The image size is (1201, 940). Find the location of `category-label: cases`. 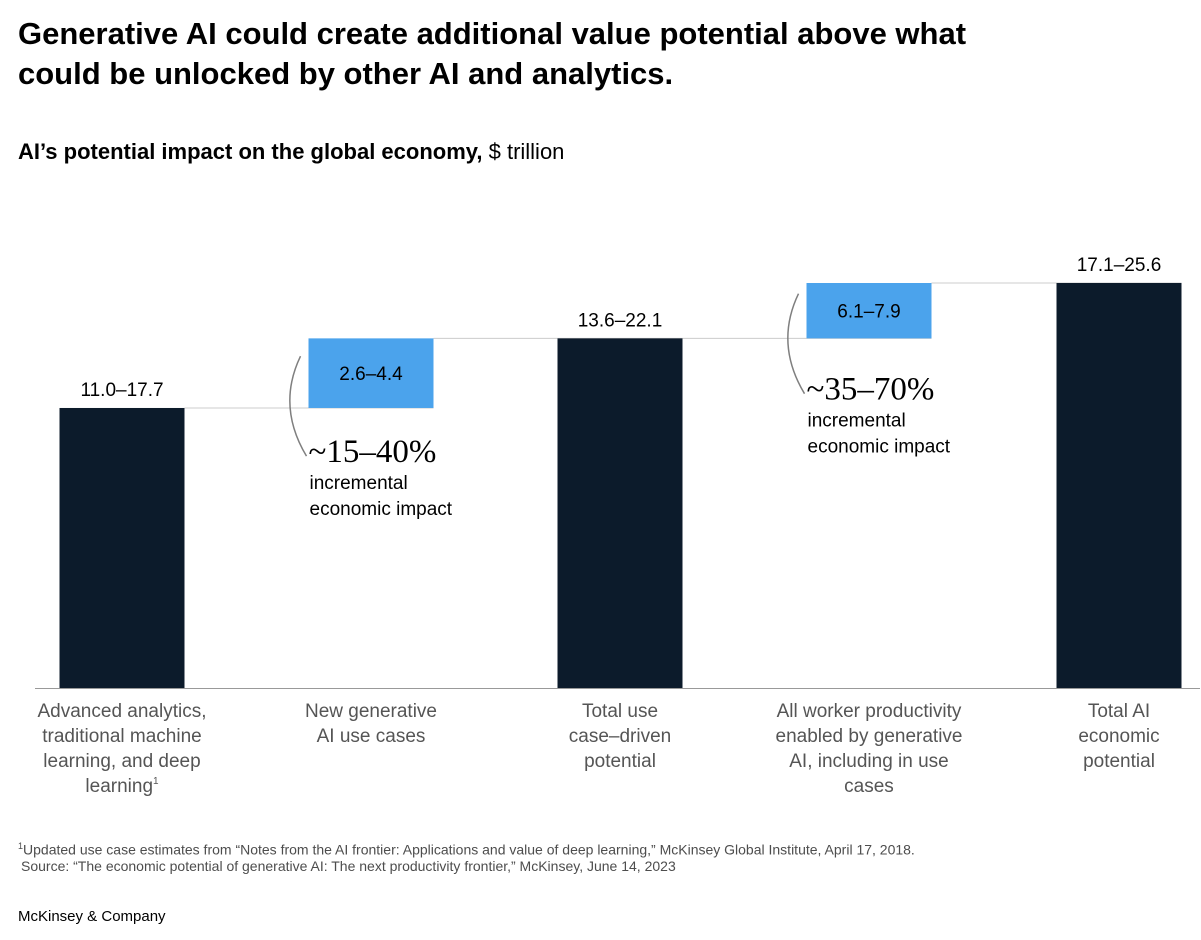

category-label: cases is located at coordinates (869, 786).